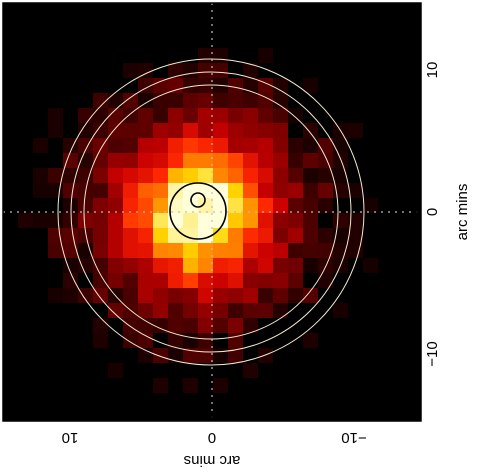  I want to click on bottom-axis-label: arc mins, so click(212, 460).